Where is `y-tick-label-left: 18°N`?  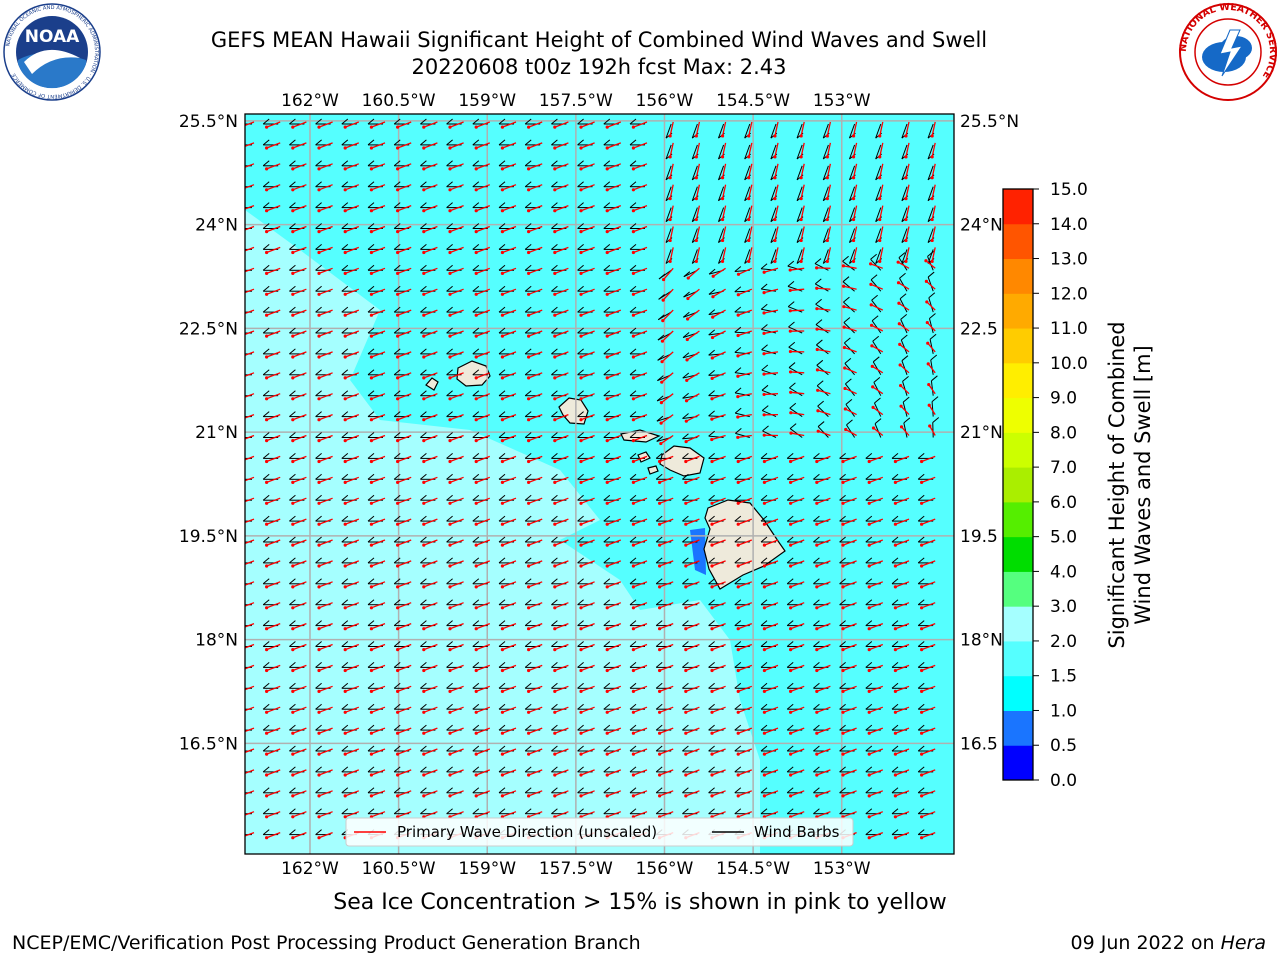 y-tick-label-left: 18°N is located at coordinates (216, 641).